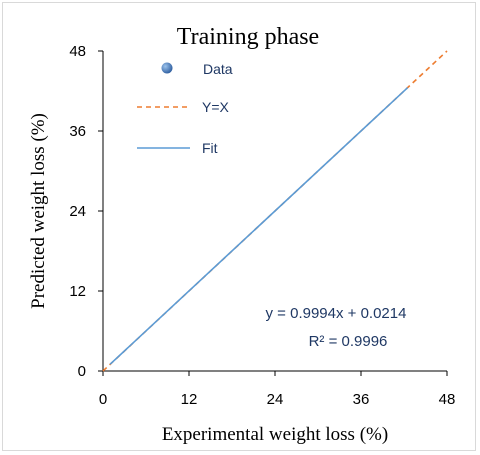 Image resolution: width=480 pixels, height=455 pixels. Describe the element at coordinates (167, 68) in the screenshot. I see `legend-data-marker` at that location.